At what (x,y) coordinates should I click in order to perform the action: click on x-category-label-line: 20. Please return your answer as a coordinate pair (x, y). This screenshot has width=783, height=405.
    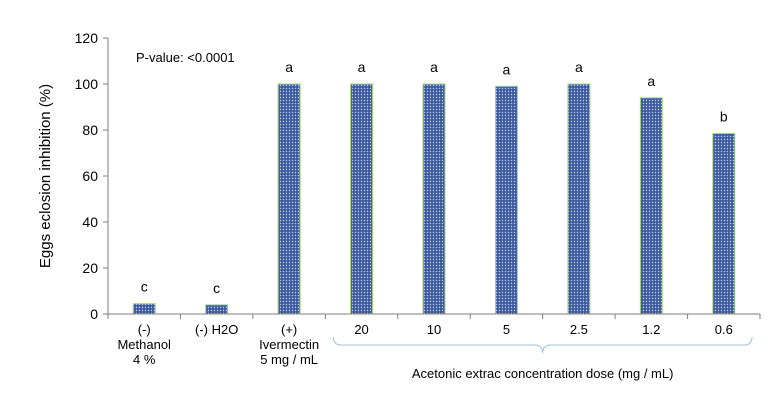
    Looking at the image, I should click on (361, 329).